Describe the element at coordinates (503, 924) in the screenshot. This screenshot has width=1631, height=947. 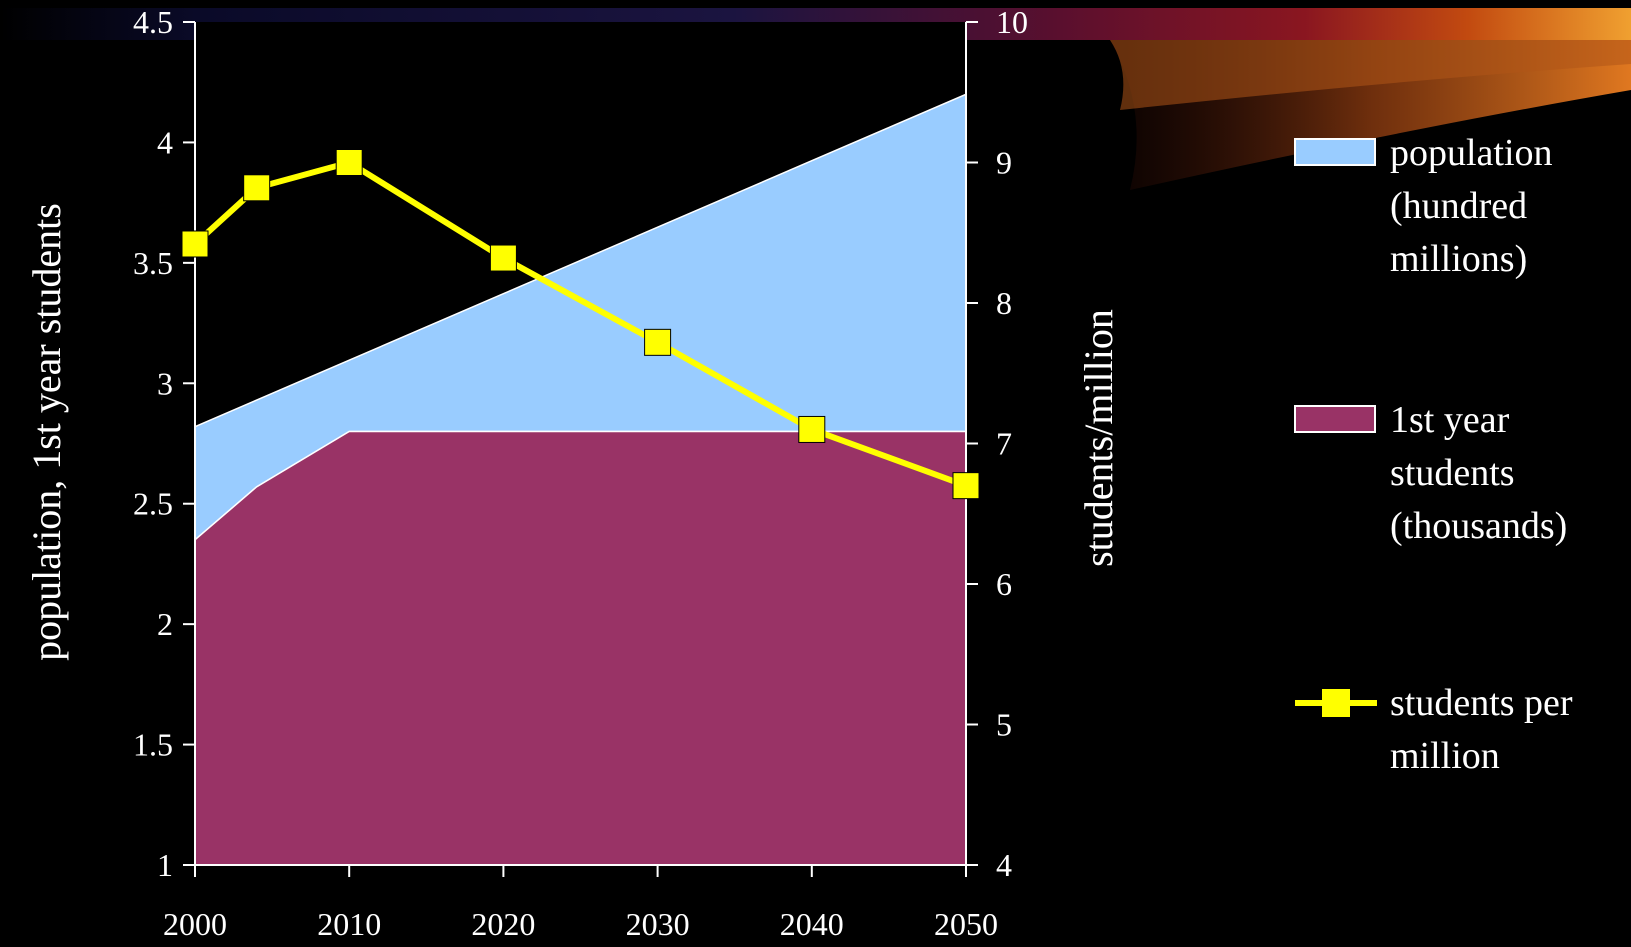
I see `x-tick-label: 2020` at that location.